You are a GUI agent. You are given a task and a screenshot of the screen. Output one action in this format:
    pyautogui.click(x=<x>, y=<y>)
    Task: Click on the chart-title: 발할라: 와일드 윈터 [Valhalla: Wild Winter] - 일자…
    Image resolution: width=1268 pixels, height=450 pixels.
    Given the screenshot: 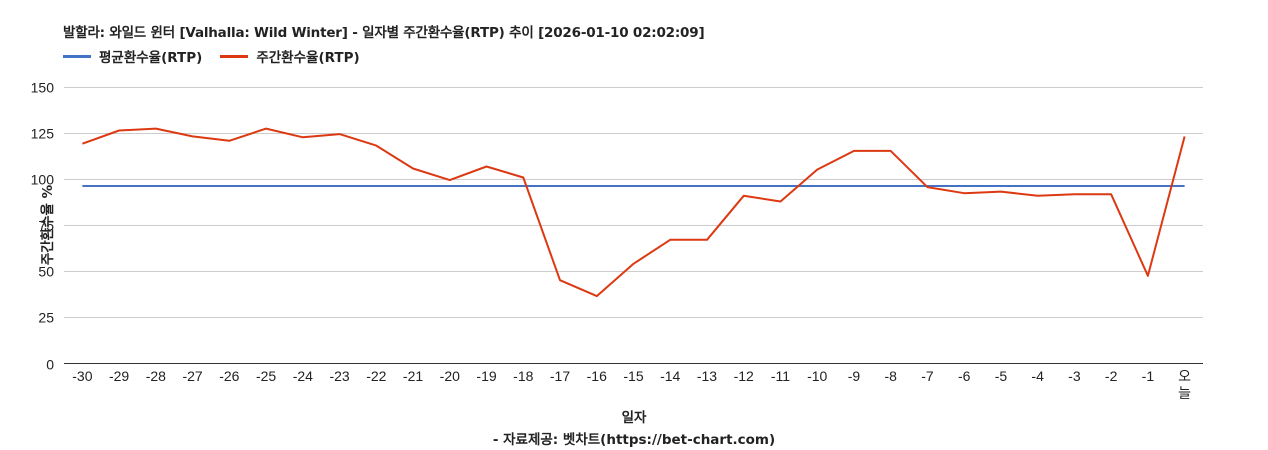 What is the action you would take?
    pyautogui.click(x=384, y=33)
    